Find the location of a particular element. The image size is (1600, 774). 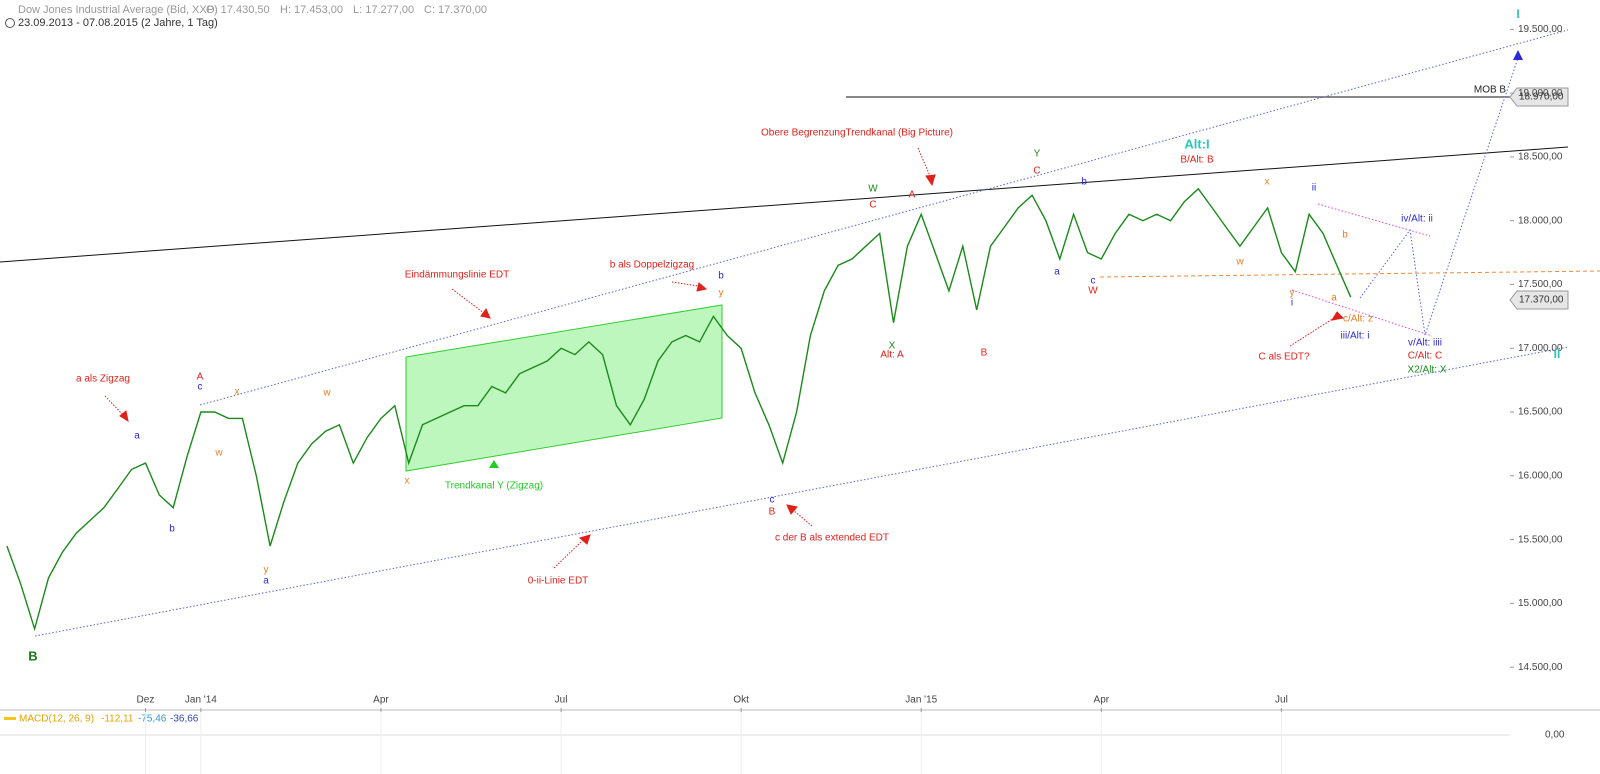

annotation: i is located at coordinates (1292, 303).